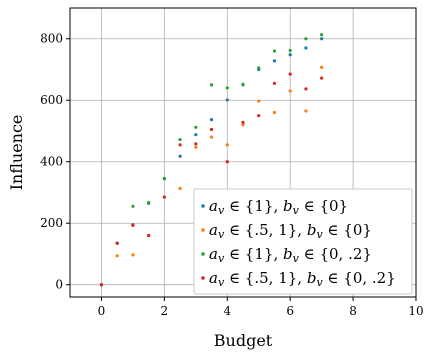 Image resolution: width=425 pixels, height=360 pixels. I want to click on legend-entry: av ∈ {.5, 1}, bv ∈ {0}, so click(290, 231).